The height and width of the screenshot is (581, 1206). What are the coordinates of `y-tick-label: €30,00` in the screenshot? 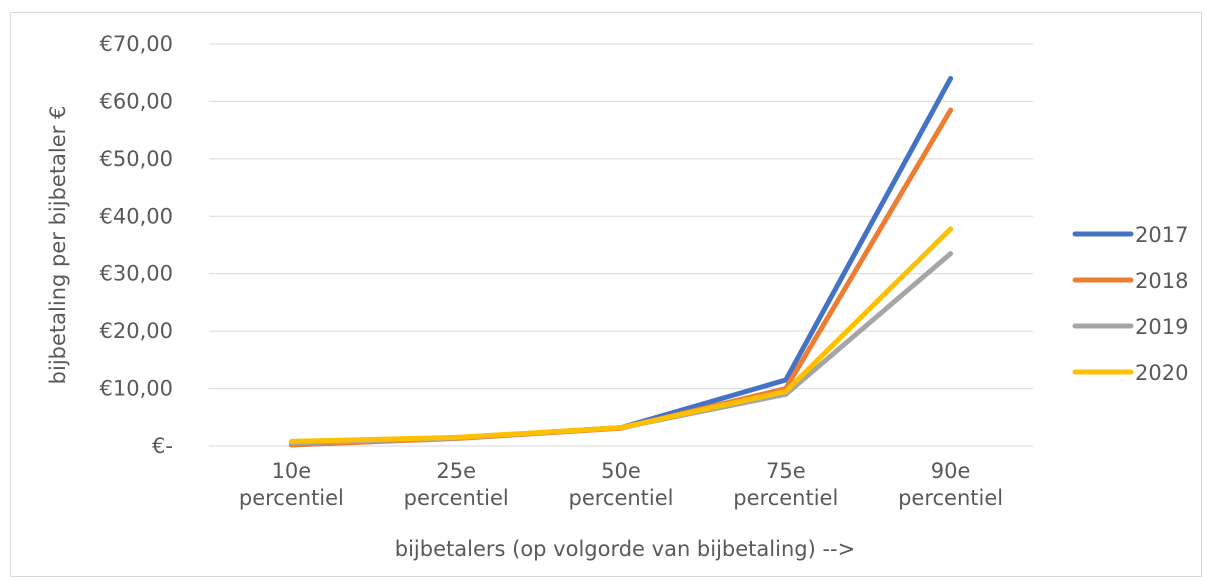 It's located at (136, 274).